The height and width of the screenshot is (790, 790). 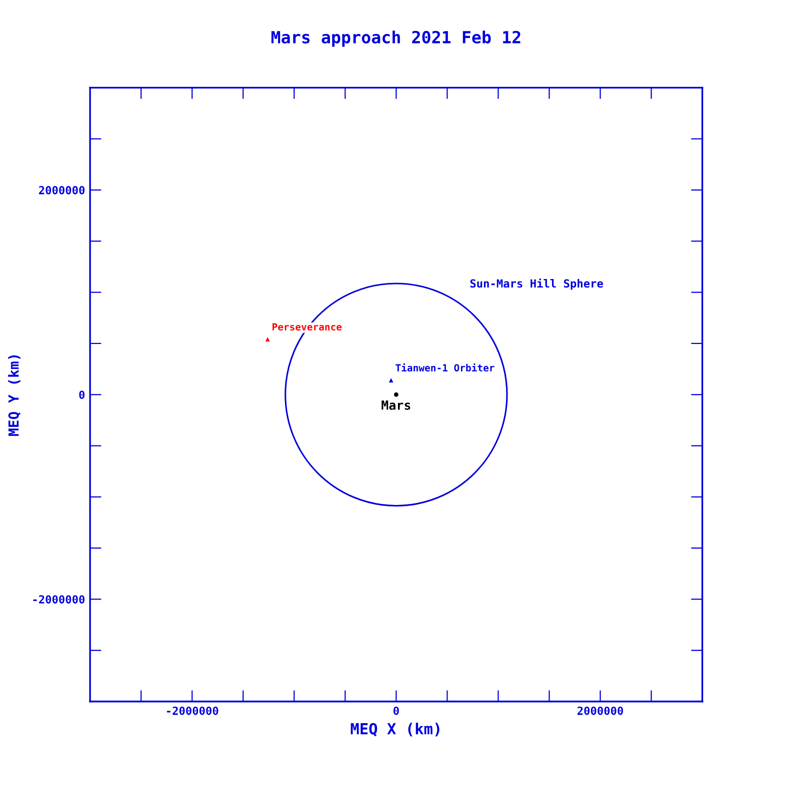 I want to click on y-tick-label: 2000000, so click(x=62, y=190).